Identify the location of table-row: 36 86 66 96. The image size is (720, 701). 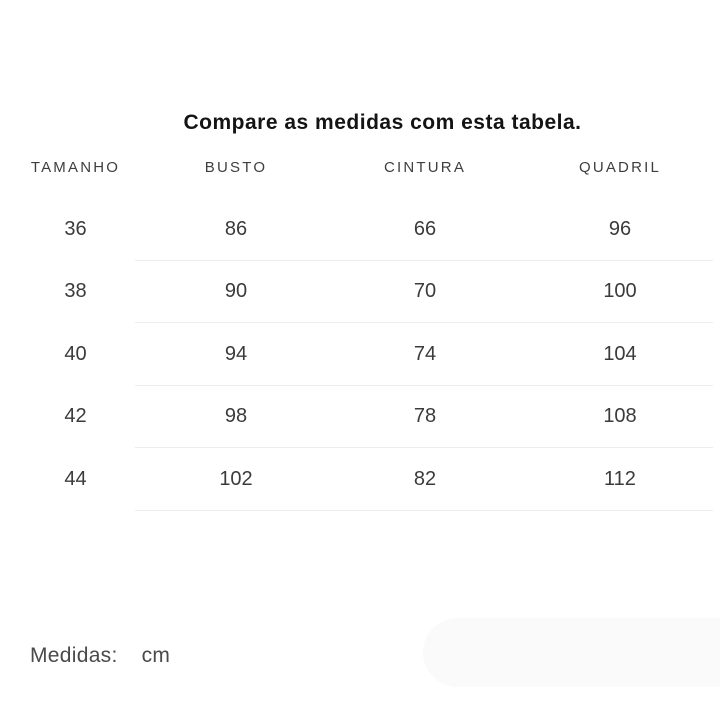
(360, 229).